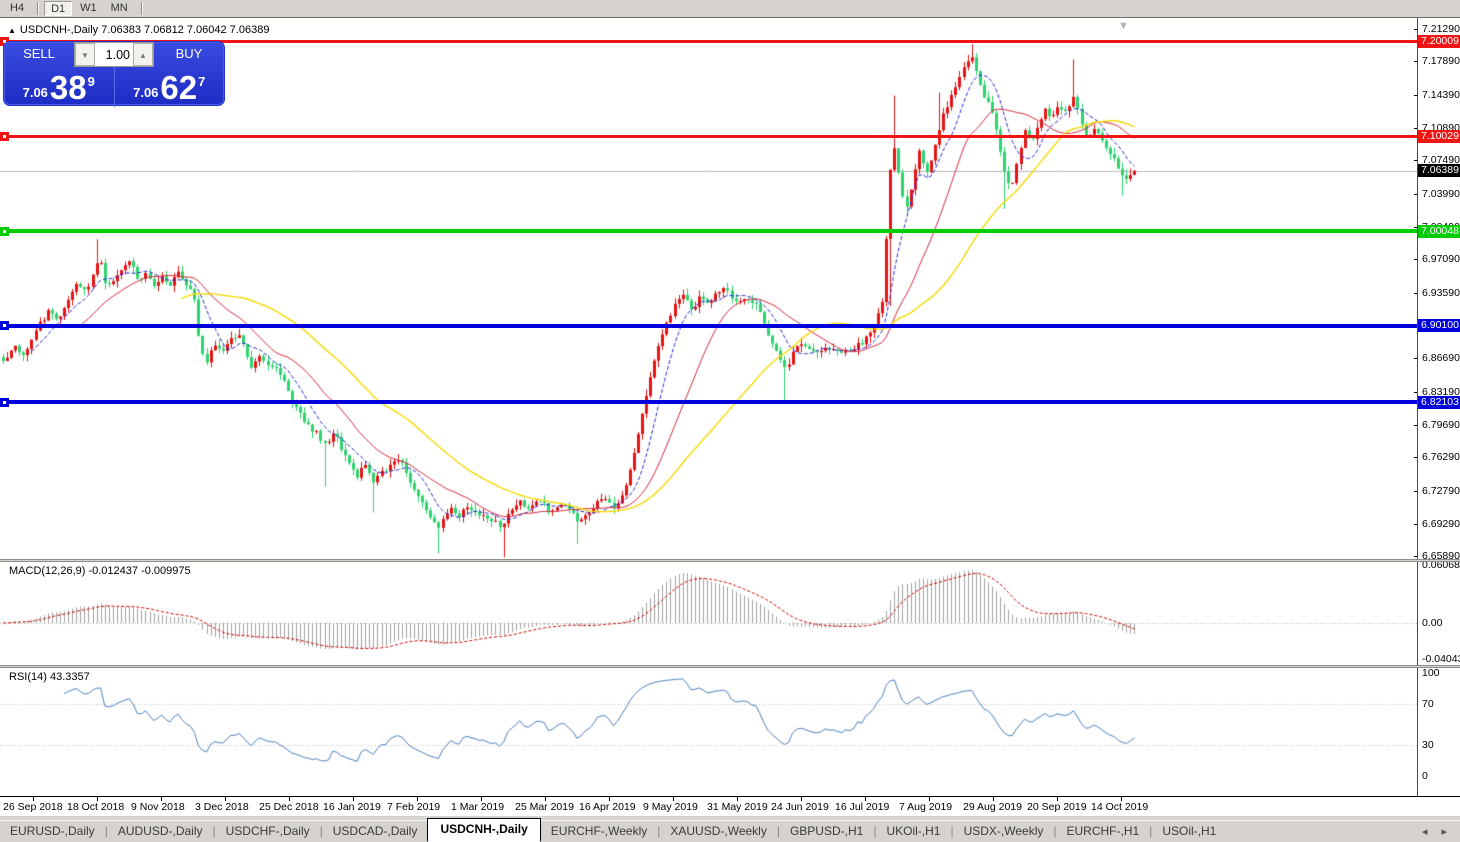 This screenshot has height=842, width=1460. I want to click on chart-tab-usdchf-daily: USDCHF-,Daily, so click(267, 831).